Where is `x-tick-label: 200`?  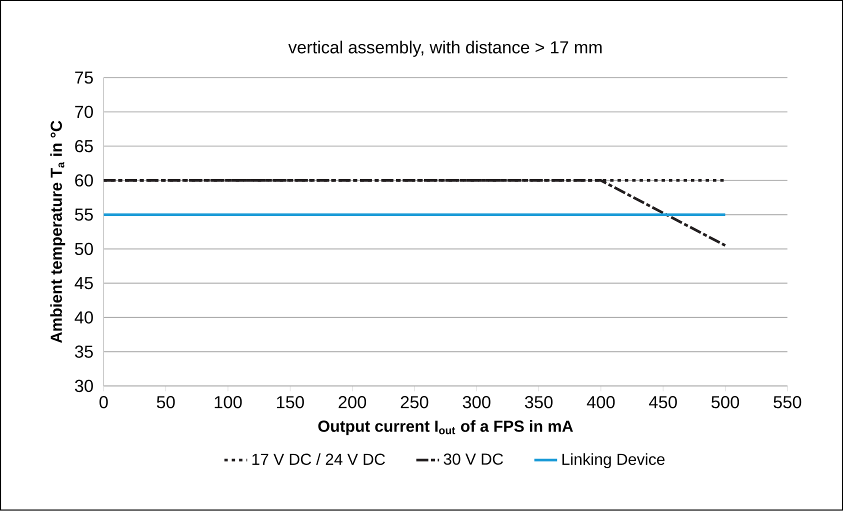
x-tick-label: 200 is located at coordinates (352, 402).